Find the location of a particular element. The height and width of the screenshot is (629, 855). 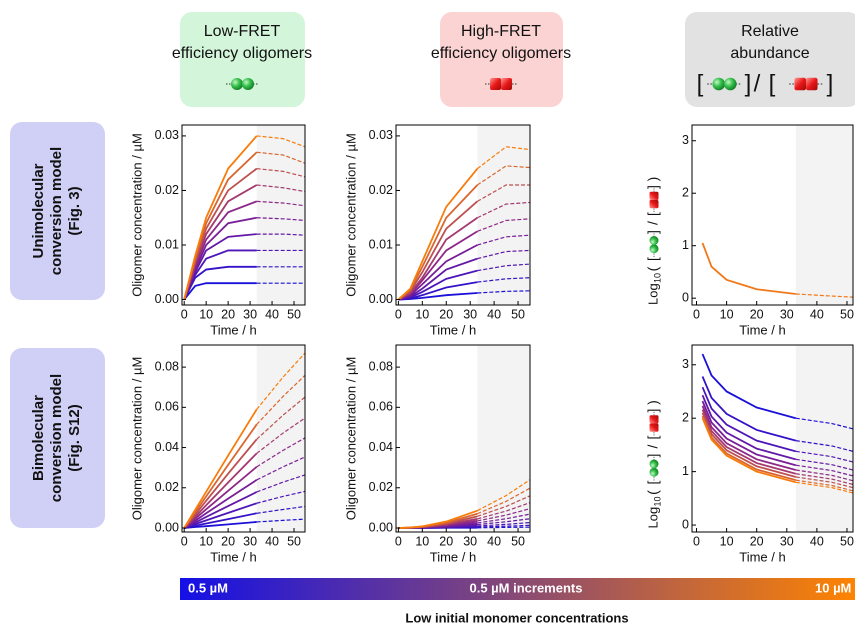

colorbar is located at coordinates (517, 589).